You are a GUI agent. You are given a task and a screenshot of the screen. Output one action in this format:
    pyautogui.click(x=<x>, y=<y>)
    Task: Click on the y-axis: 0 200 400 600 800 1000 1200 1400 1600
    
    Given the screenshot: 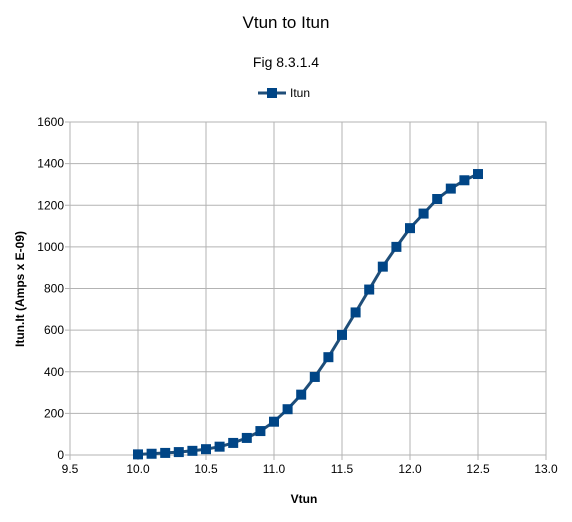 What is the action you would take?
    pyautogui.click(x=53, y=288)
    